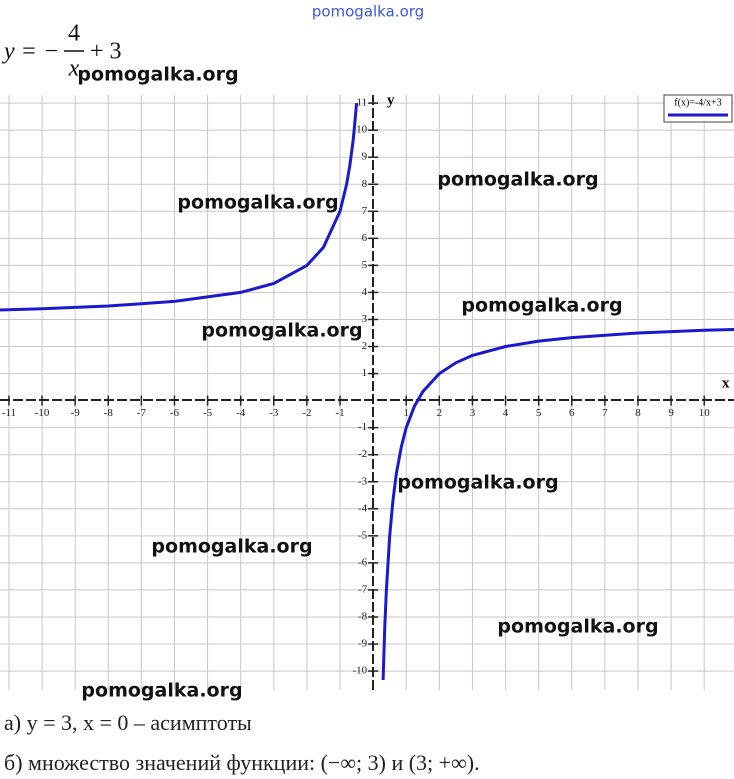 The width and height of the screenshot is (734, 779). I want to click on x-tick-label: -9, so click(76, 413).